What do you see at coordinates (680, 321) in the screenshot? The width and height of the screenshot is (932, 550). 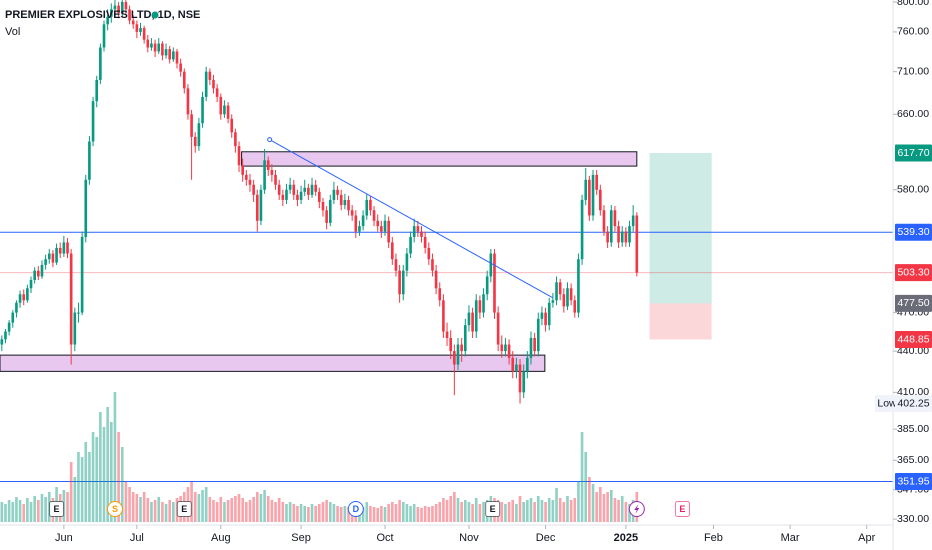 I see `loss-zone` at bounding box center [680, 321].